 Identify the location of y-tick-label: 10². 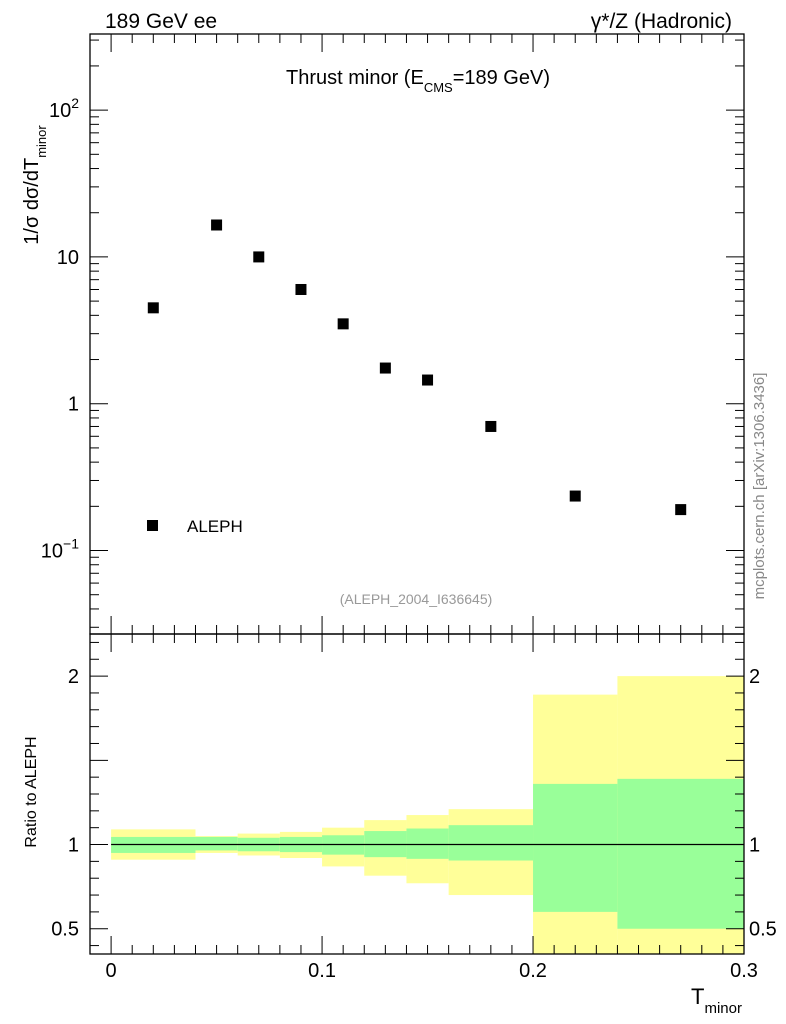
(64, 108).